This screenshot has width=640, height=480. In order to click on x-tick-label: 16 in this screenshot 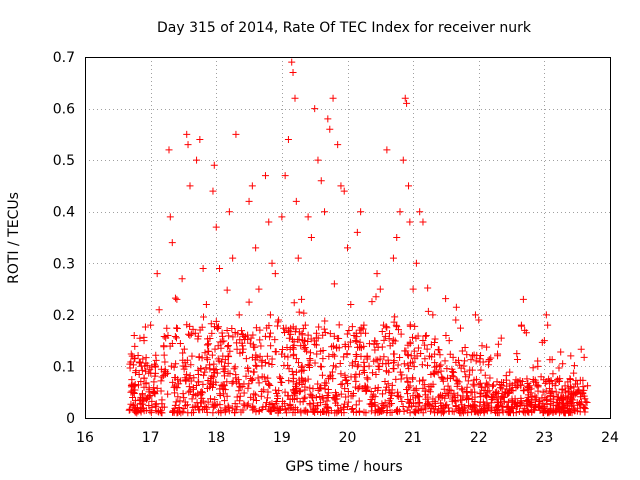, I will do `click(85, 438)`.